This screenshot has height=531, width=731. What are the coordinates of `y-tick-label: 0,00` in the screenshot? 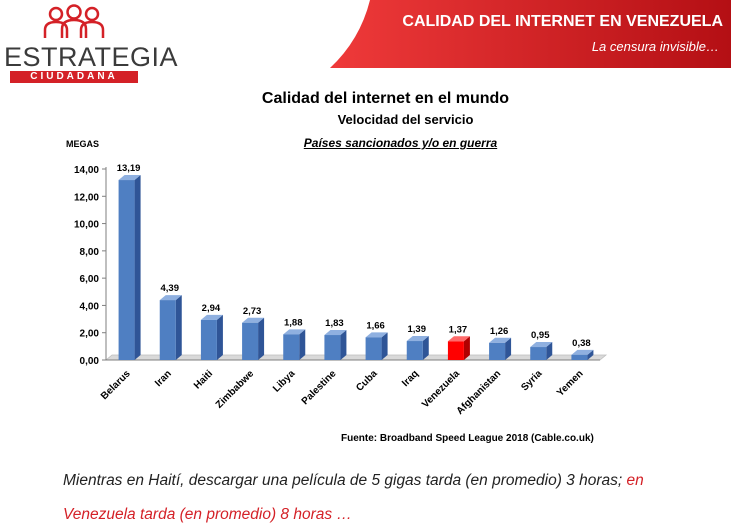 It's located at (90, 361).